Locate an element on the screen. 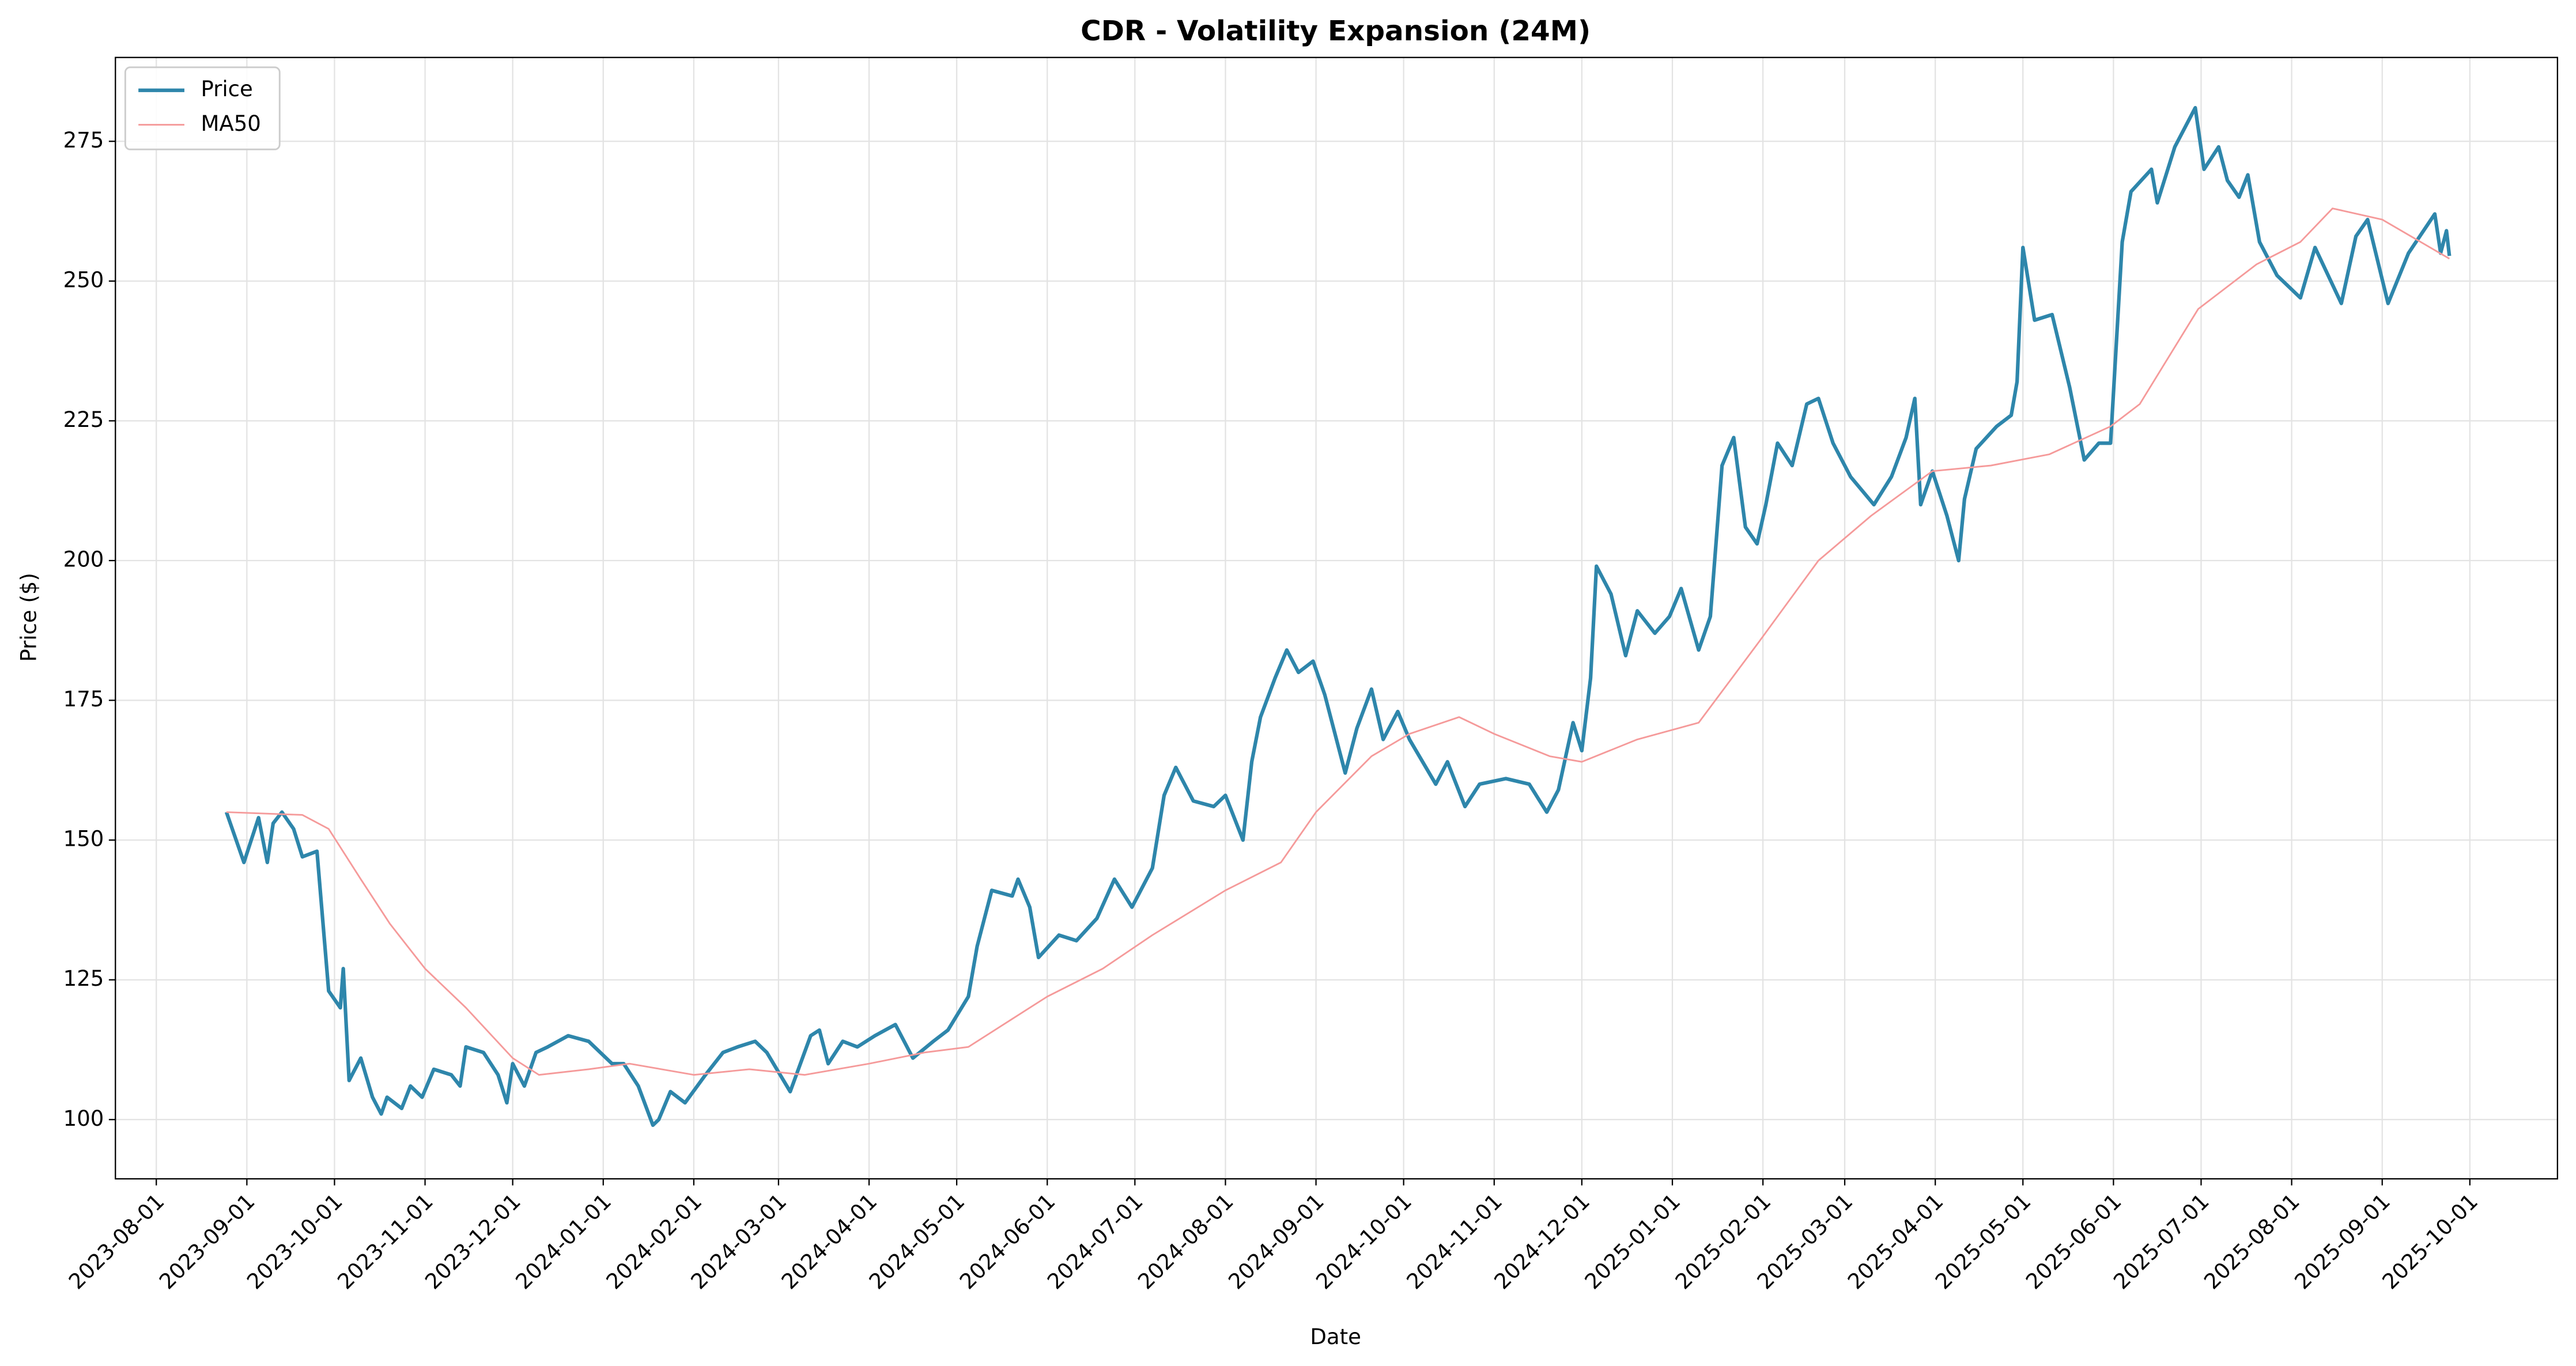 This screenshot has width=2576, height=1366. x-axis-label: Date is located at coordinates (1335, 1337).